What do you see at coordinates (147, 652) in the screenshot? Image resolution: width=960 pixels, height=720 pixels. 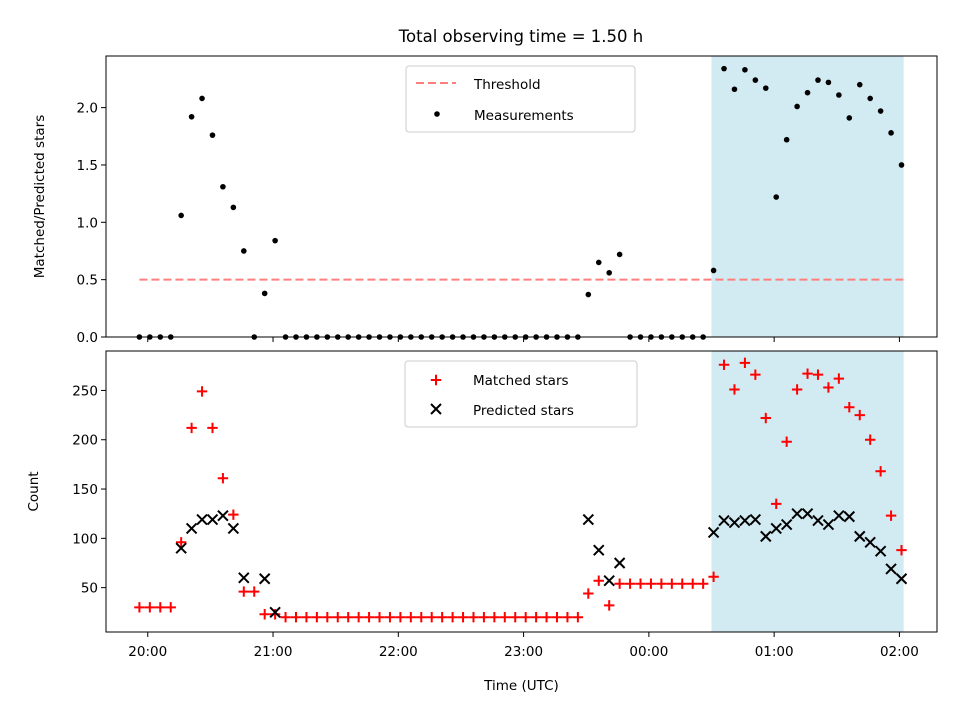 I see `x-tick-label: 20:00` at bounding box center [147, 652].